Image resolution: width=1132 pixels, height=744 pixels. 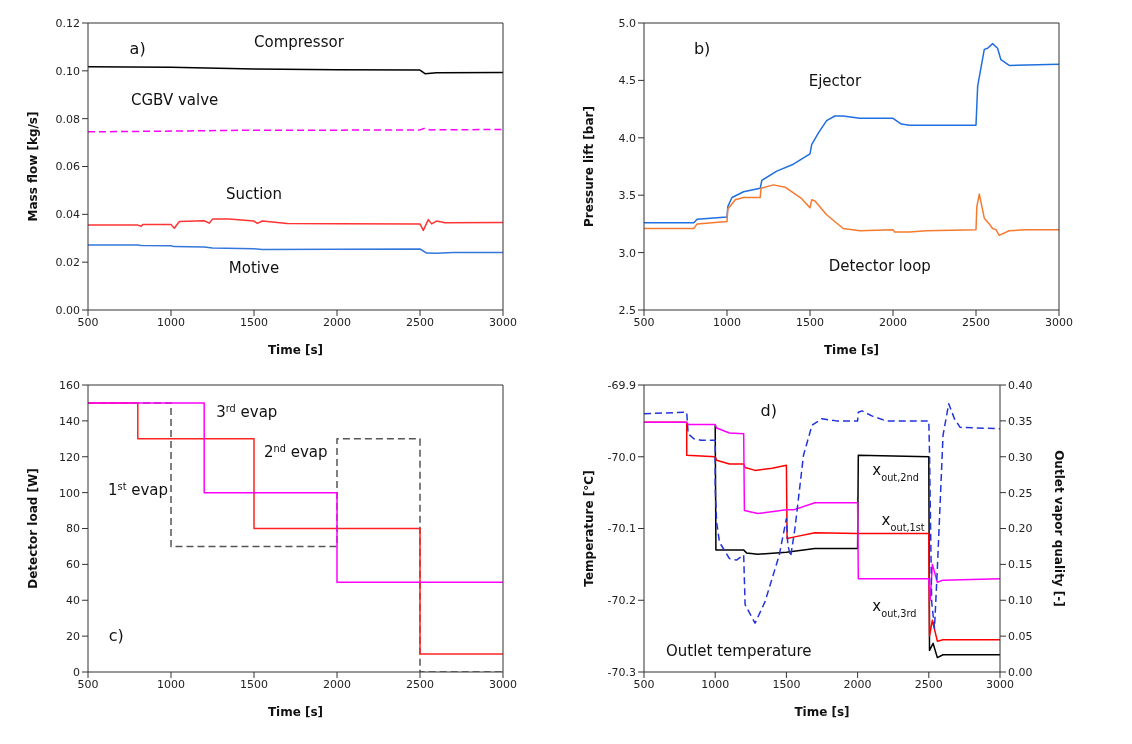 I want to click on y-tick-label: 5.0, so click(x=627, y=23).